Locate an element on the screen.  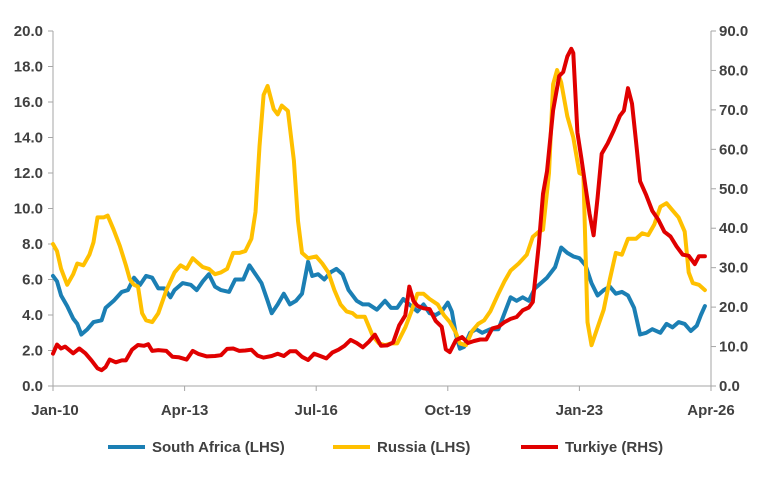
y-right-tick-label: 10.0 is located at coordinates (733, 347).